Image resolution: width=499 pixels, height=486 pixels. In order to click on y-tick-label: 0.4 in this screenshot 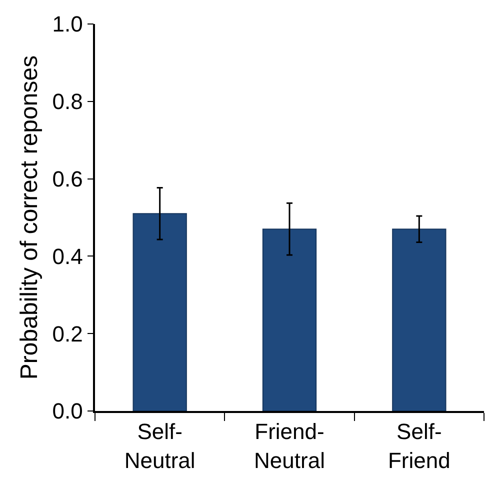, I will do `click(67, 256)`.